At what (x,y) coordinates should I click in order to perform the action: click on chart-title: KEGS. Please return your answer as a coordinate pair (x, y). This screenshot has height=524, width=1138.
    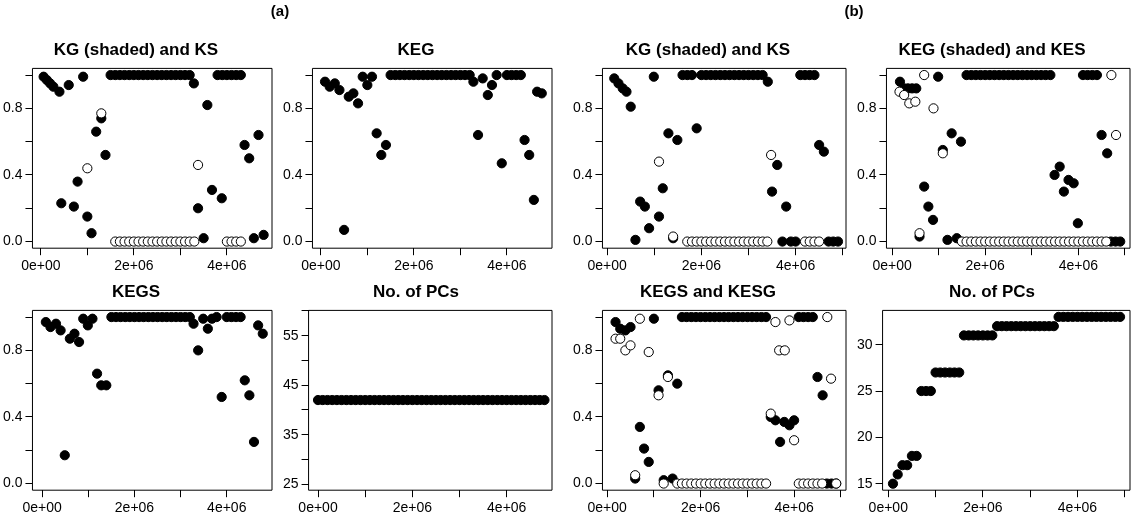
    Looking at the image, I should click on (136, 291).